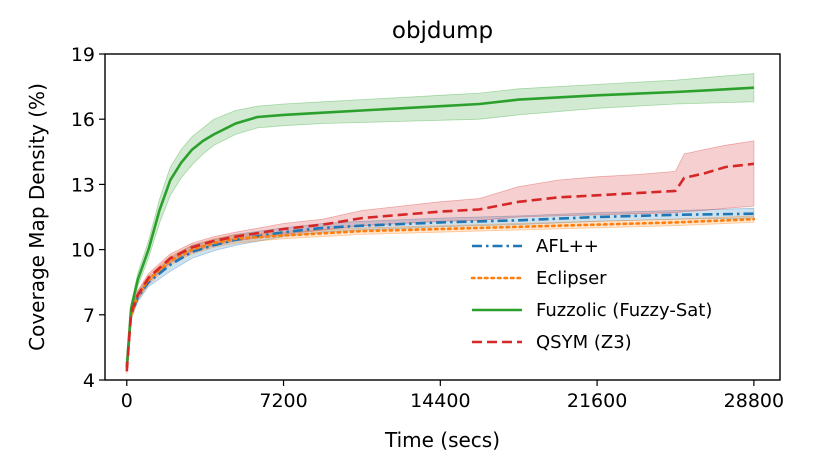  Describe the element at coordinates (83, 55) in the screenshot. I see `y-tick-label: 19` at that location.